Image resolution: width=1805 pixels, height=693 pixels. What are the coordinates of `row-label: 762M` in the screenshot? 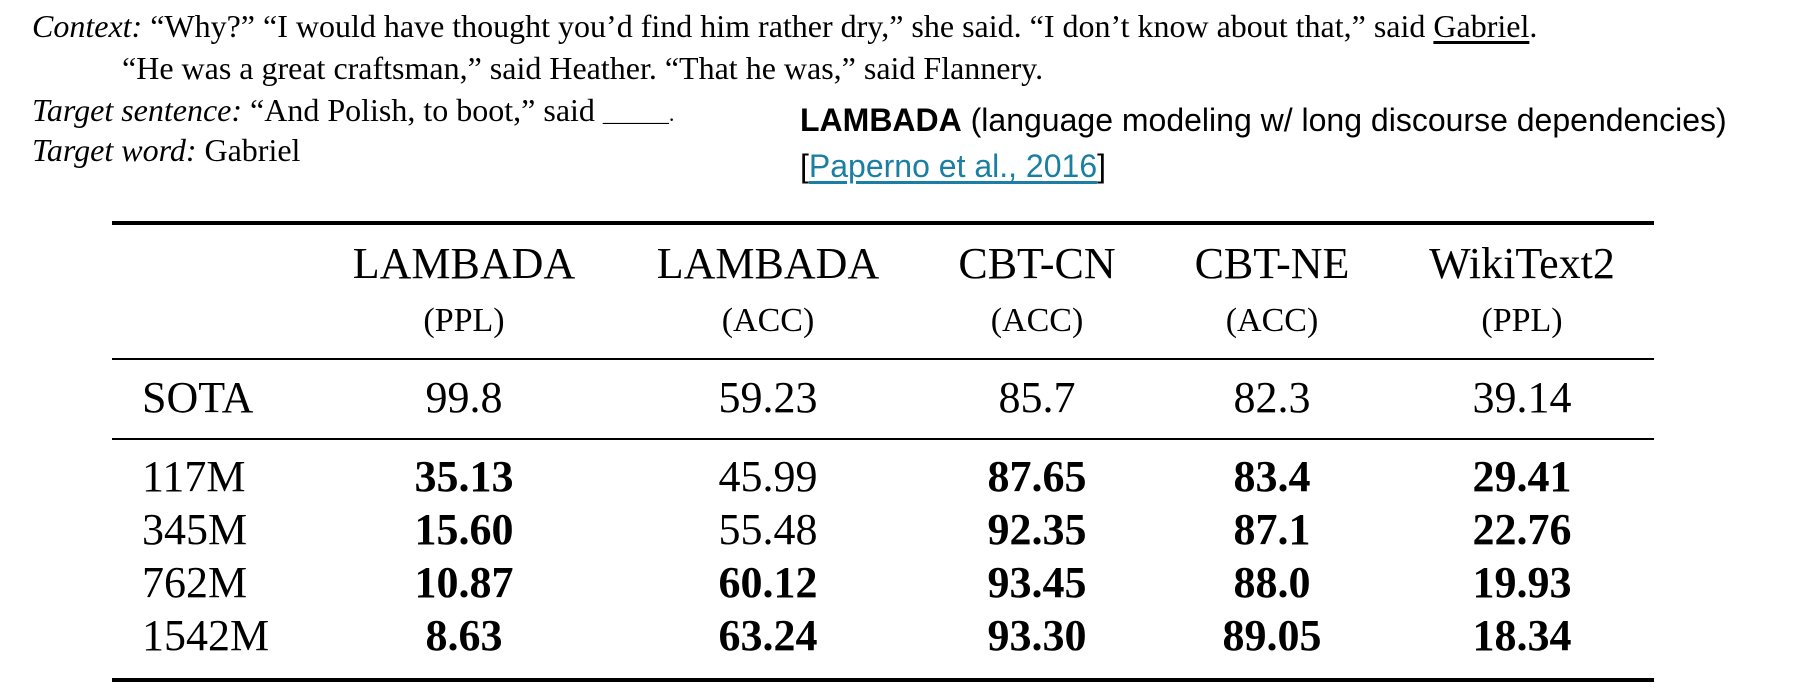 It's located at (195, 582).